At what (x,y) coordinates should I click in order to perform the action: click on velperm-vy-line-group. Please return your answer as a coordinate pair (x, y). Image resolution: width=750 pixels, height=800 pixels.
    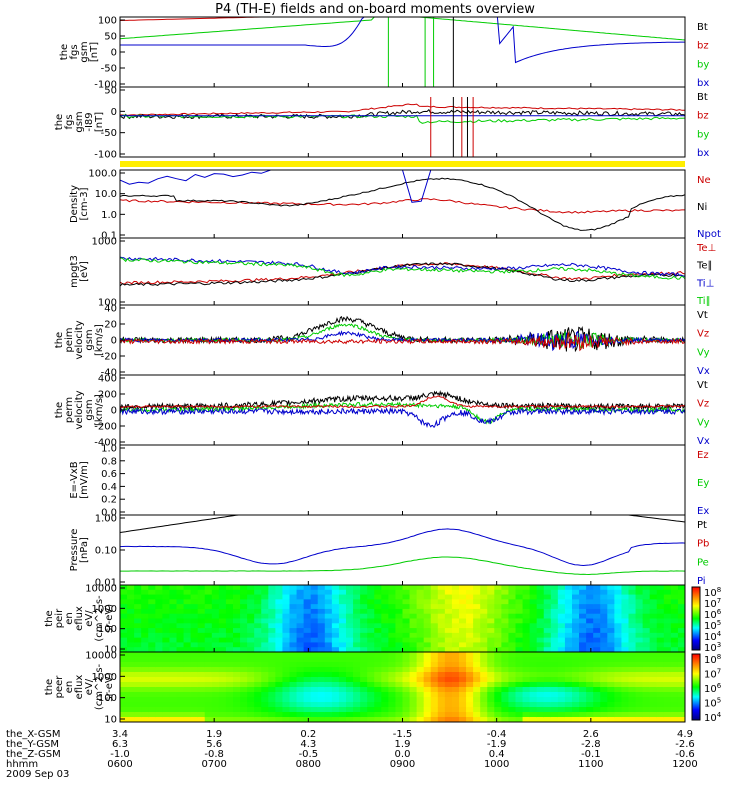
    Looking at the image, I should click on (402, 413).